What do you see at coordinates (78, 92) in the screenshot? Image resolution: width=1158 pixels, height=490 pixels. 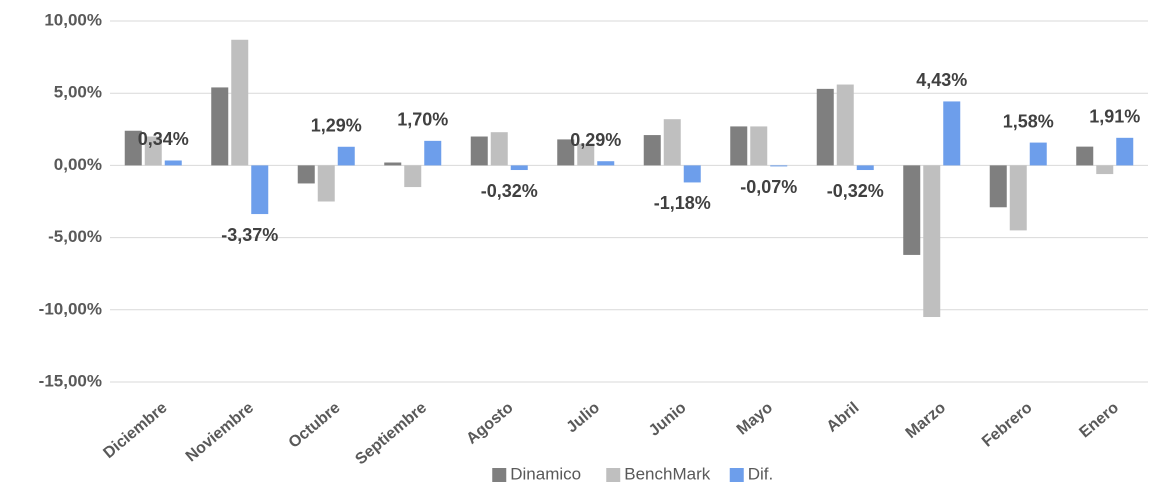 I see `y-tick-label: 5,00%` at bounding box center [78, 92].